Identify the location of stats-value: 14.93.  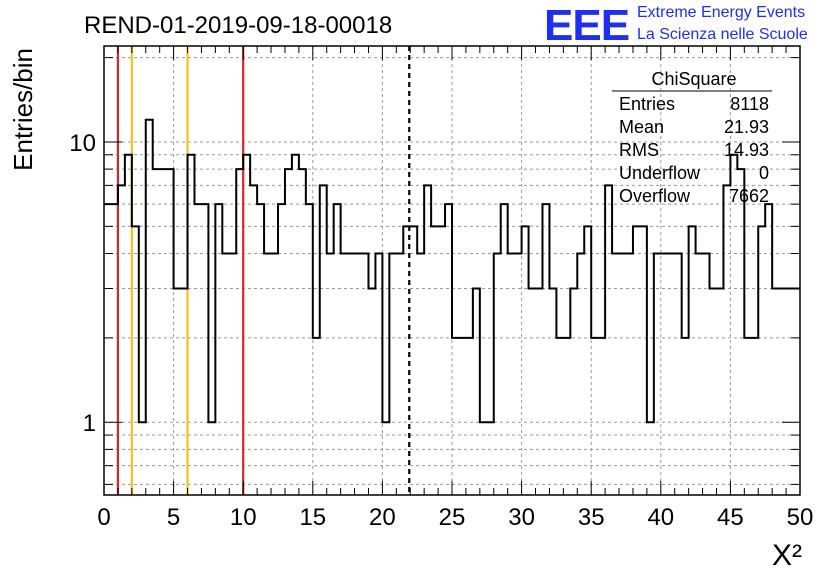
(746, 150).